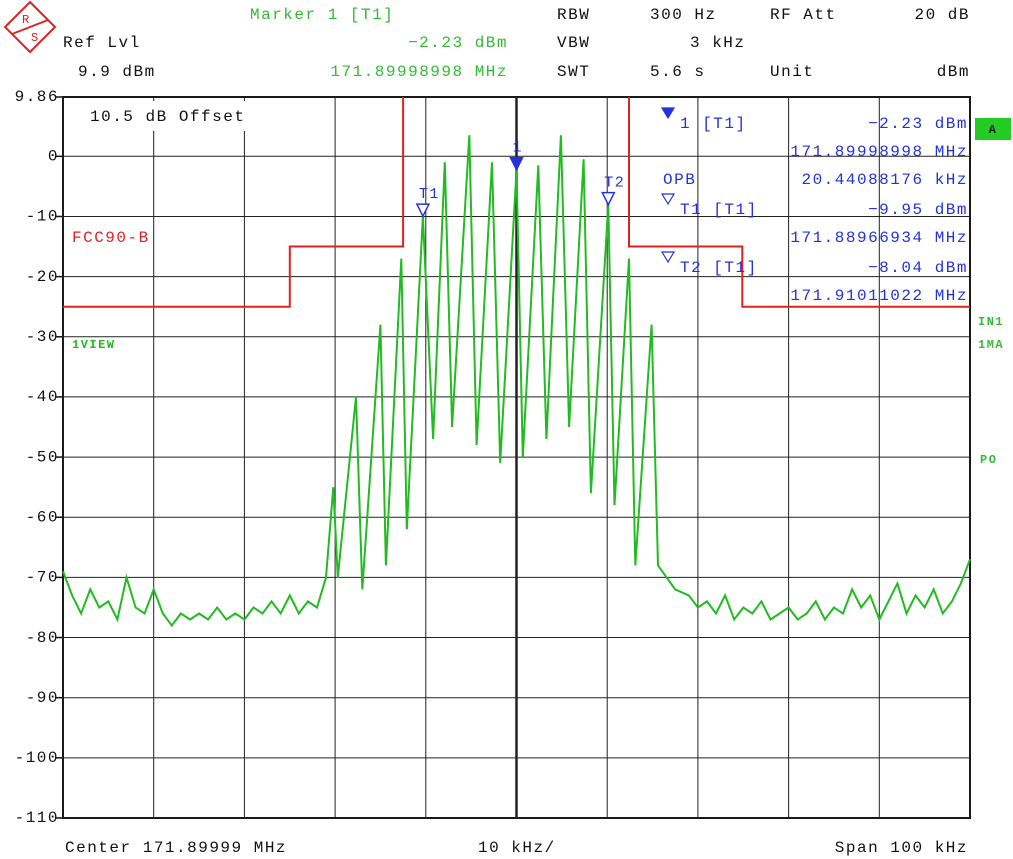  I want to click on y-tick-label: -70, so click(42, 578).